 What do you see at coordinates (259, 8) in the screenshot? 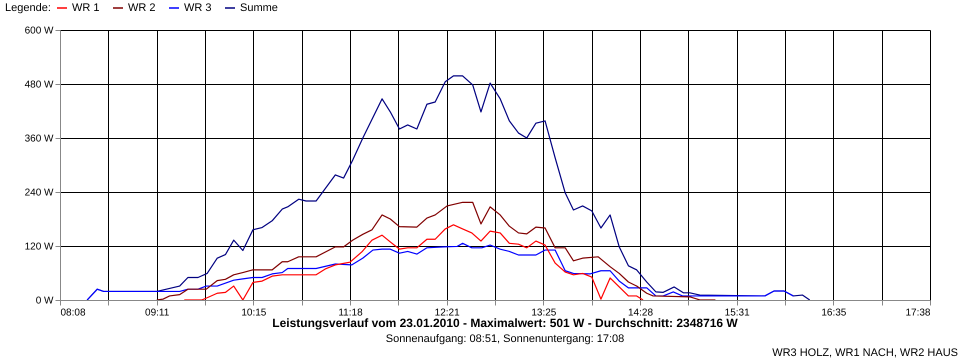
I see `legend-label: Summe` at bounding box center [259, 8].